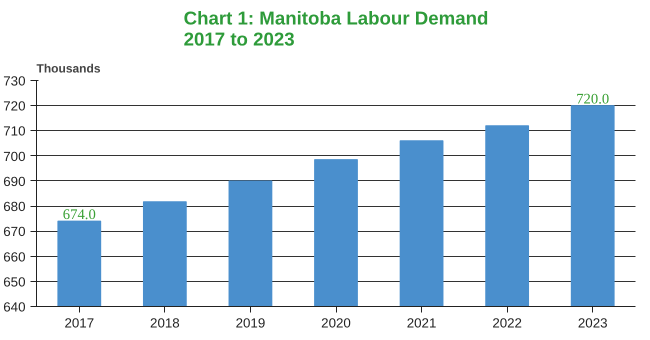 The image size is (650, 340). Describe the element at coordinates (336, 323) in the screenshot. I see `x-tick-label: 2020` at that location.